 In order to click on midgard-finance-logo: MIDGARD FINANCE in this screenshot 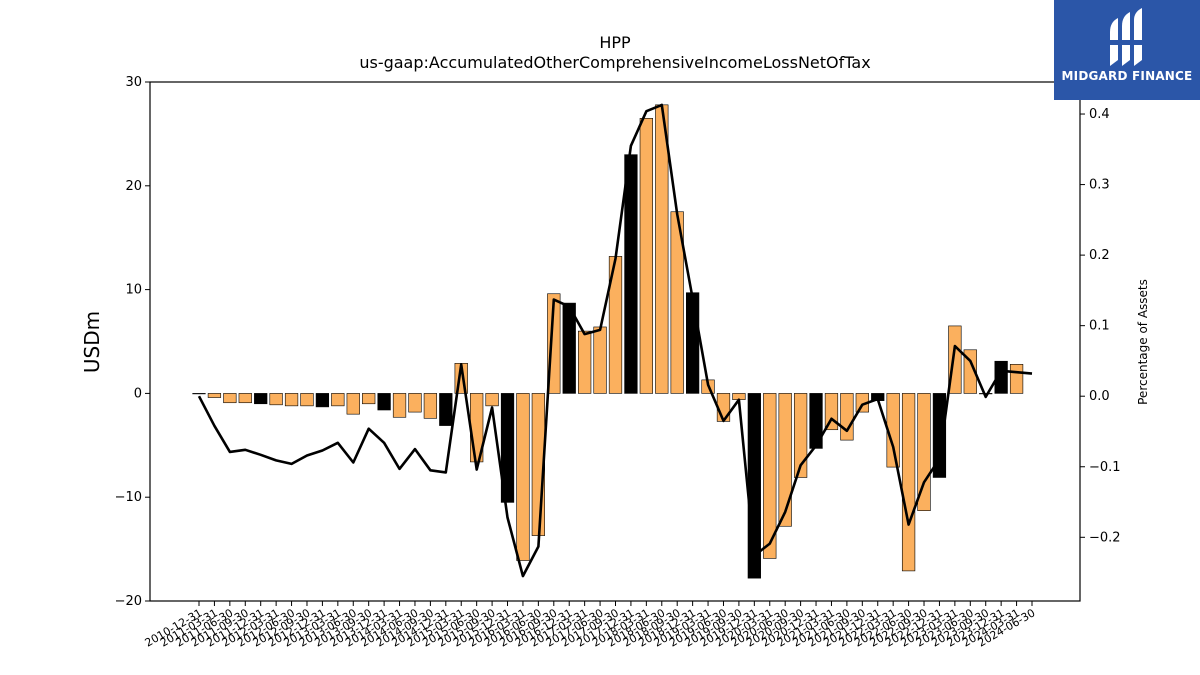, I will do `click(1127, 50)`.